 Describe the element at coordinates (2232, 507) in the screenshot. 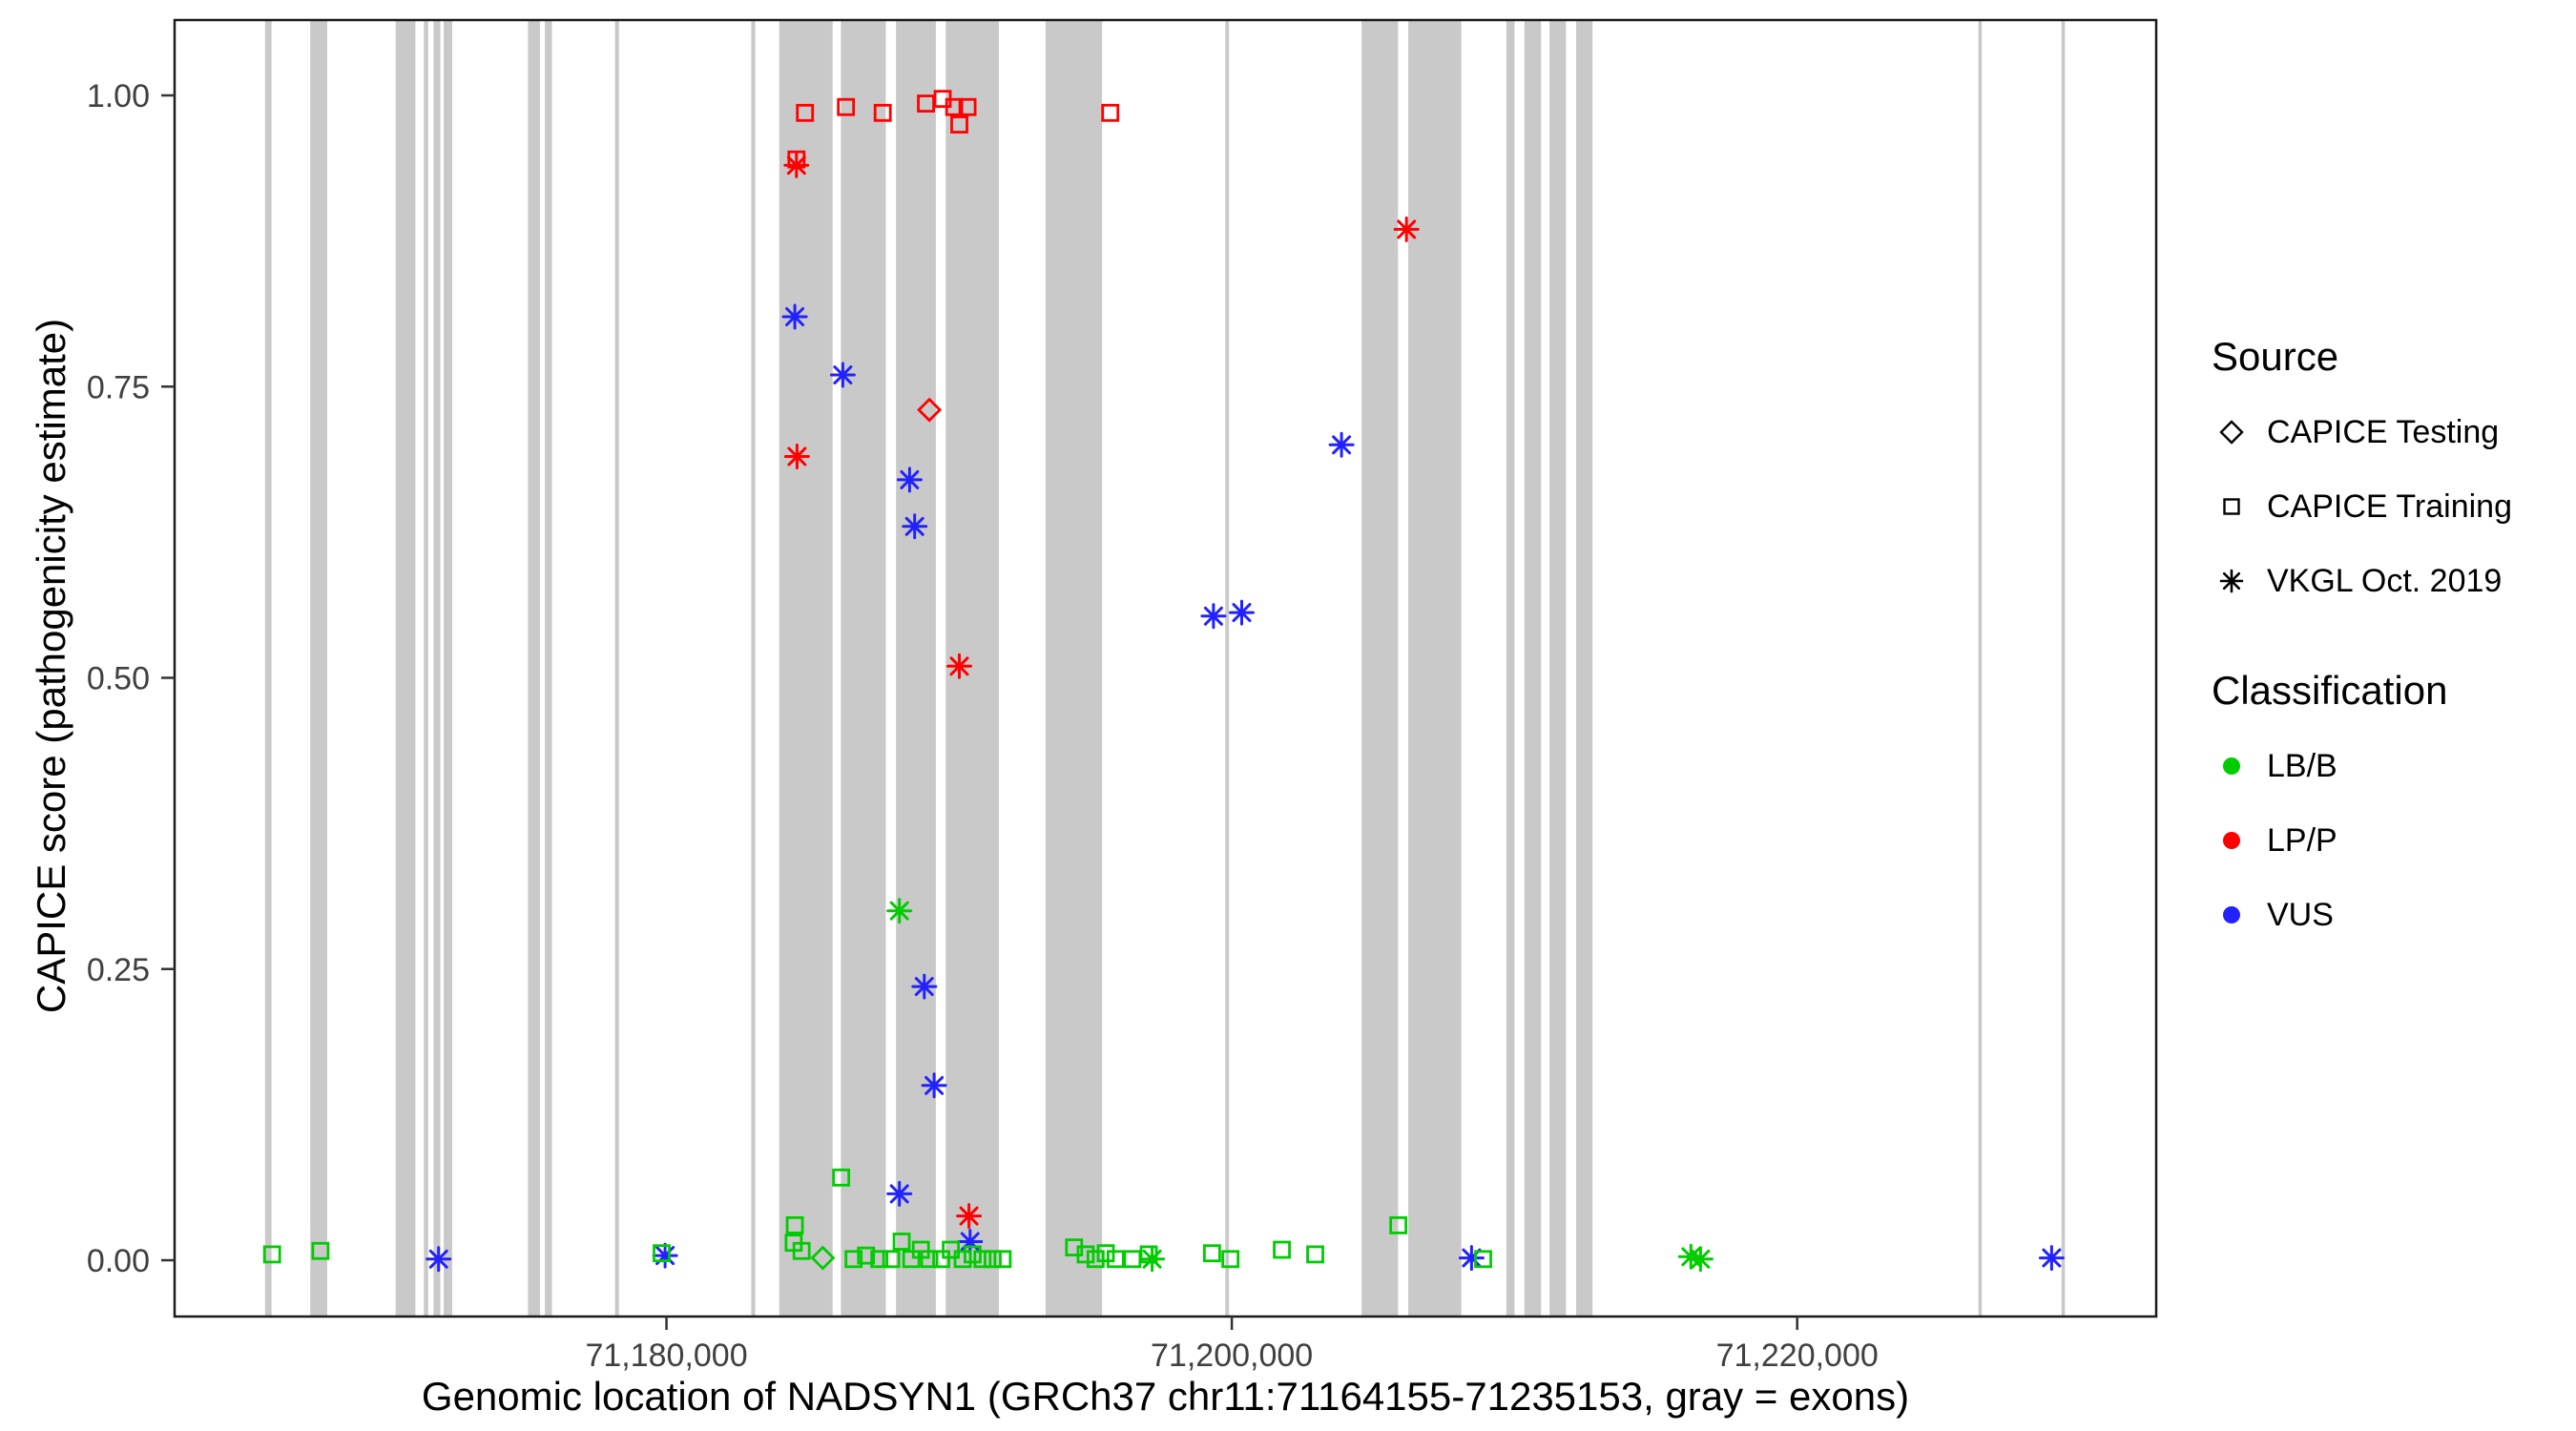

I see `square-icon` at that location.